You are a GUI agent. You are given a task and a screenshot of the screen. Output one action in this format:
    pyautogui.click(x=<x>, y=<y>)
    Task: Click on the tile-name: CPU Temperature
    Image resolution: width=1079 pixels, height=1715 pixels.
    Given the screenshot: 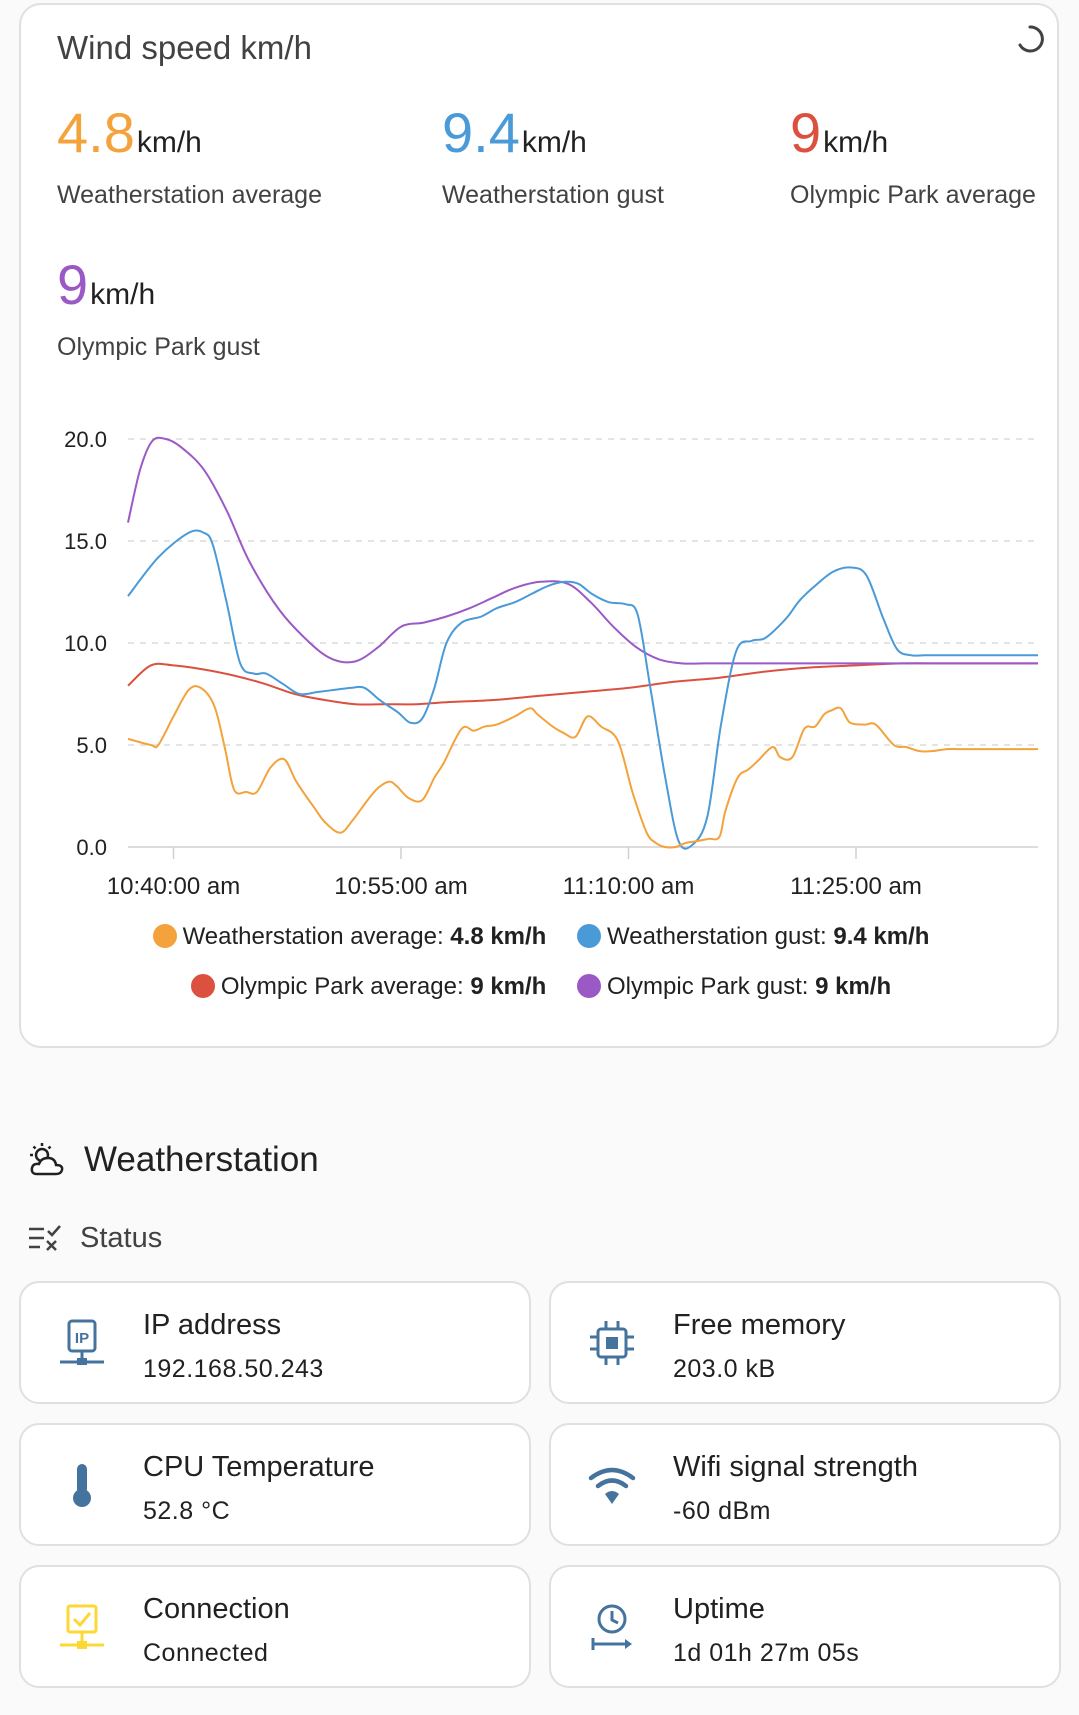 What is the action you would take?
    pyautogui.click(x=259, y=1467)
    